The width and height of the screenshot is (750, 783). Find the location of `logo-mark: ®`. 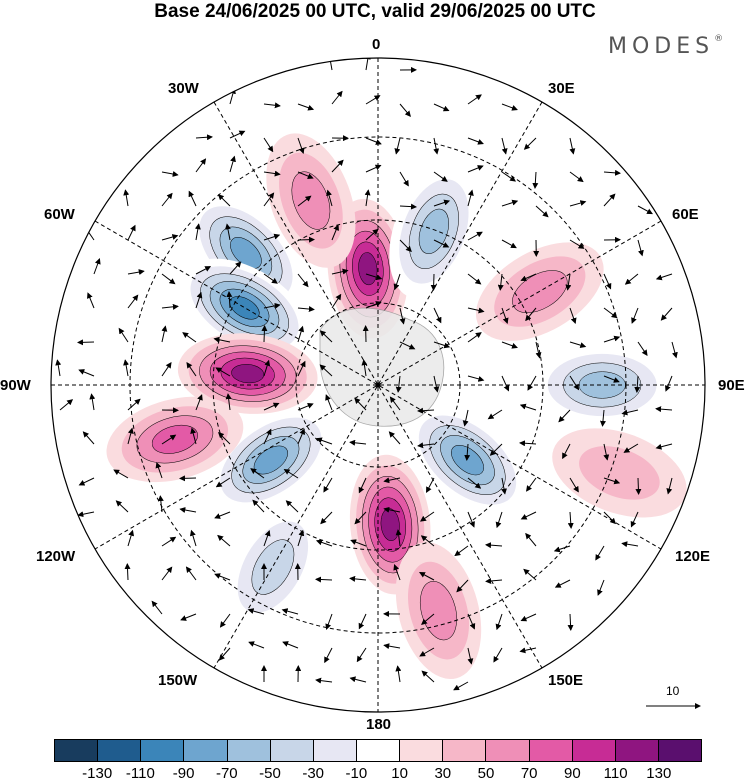

logo-mark: ® is located at coordinates (719, 39).